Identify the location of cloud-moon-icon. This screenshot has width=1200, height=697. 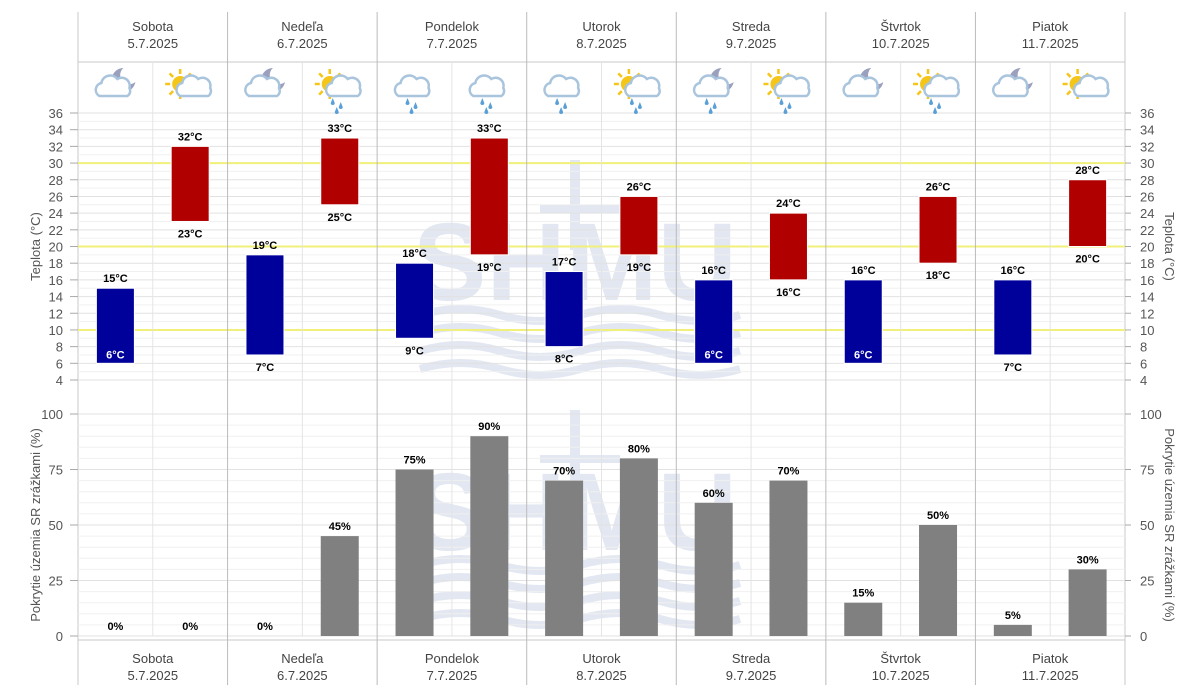
(115, 83).